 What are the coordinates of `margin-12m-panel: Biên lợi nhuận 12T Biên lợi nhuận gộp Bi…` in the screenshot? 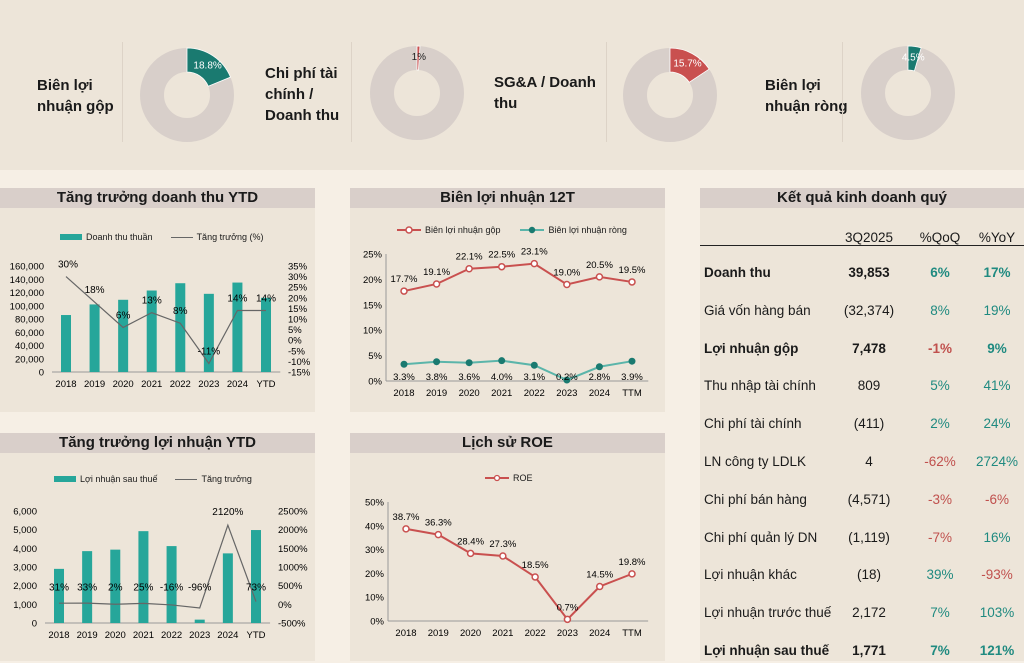 It's located at (507, 300).